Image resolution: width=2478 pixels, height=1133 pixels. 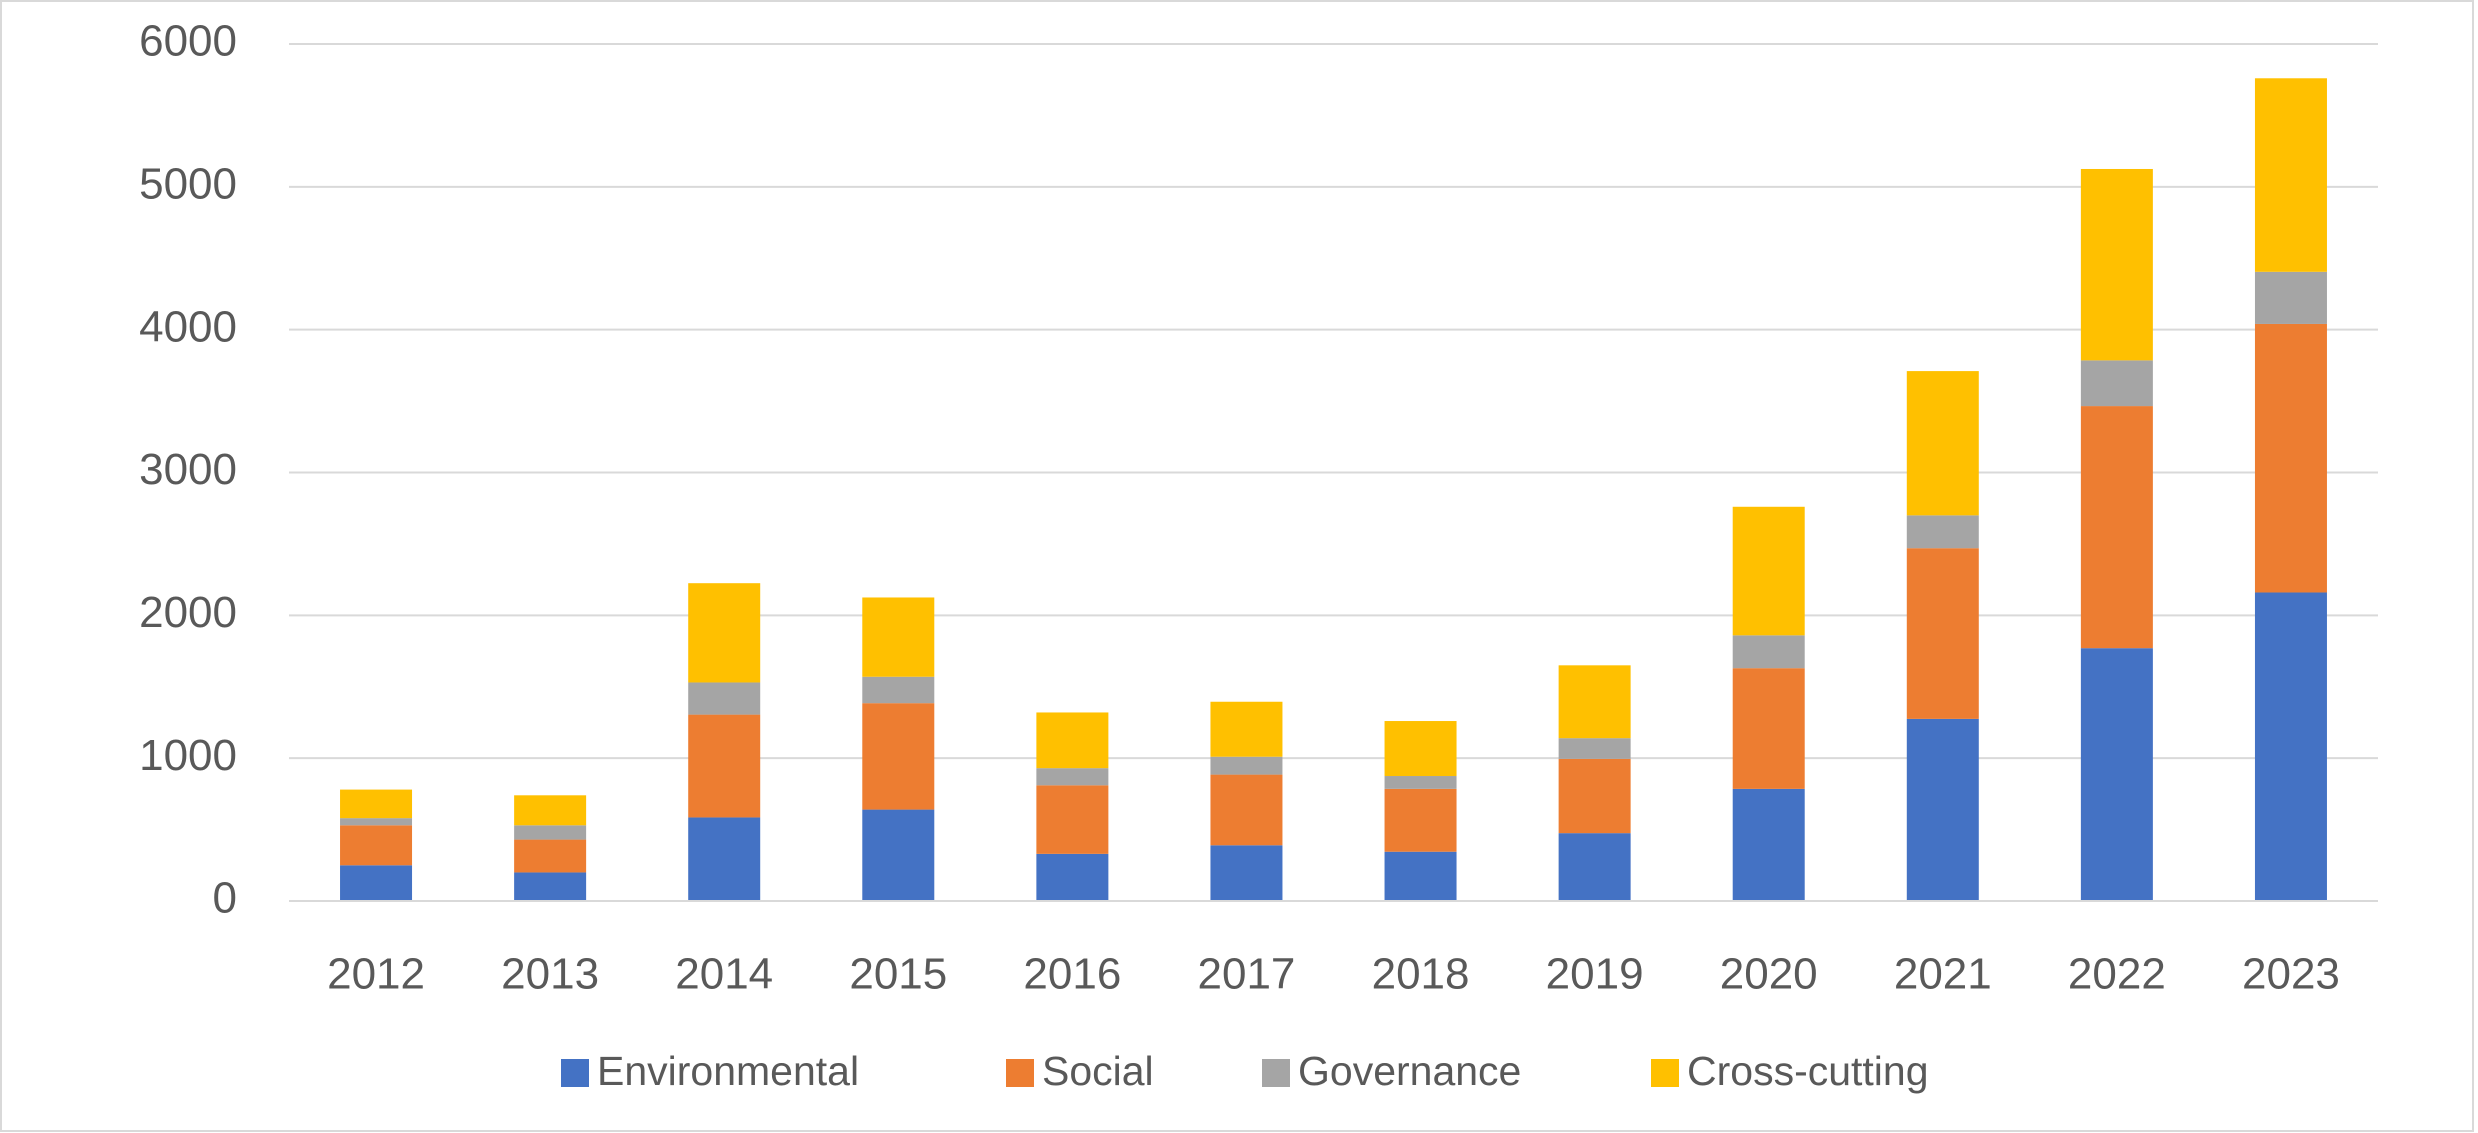 I want to click on y-tick-label: 6000, so click(x=188, y=41).